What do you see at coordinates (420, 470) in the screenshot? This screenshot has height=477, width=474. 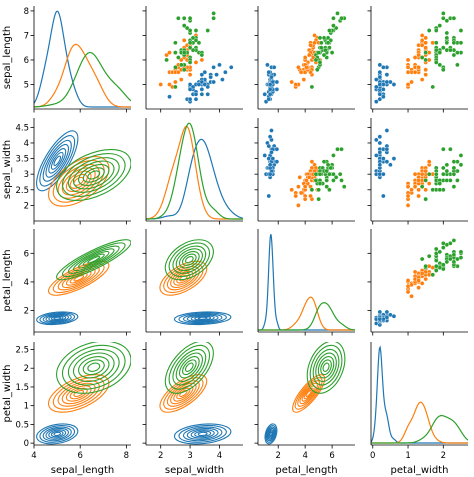 I see `x-axis-label: petal_width` at bounding box center [420, 470].